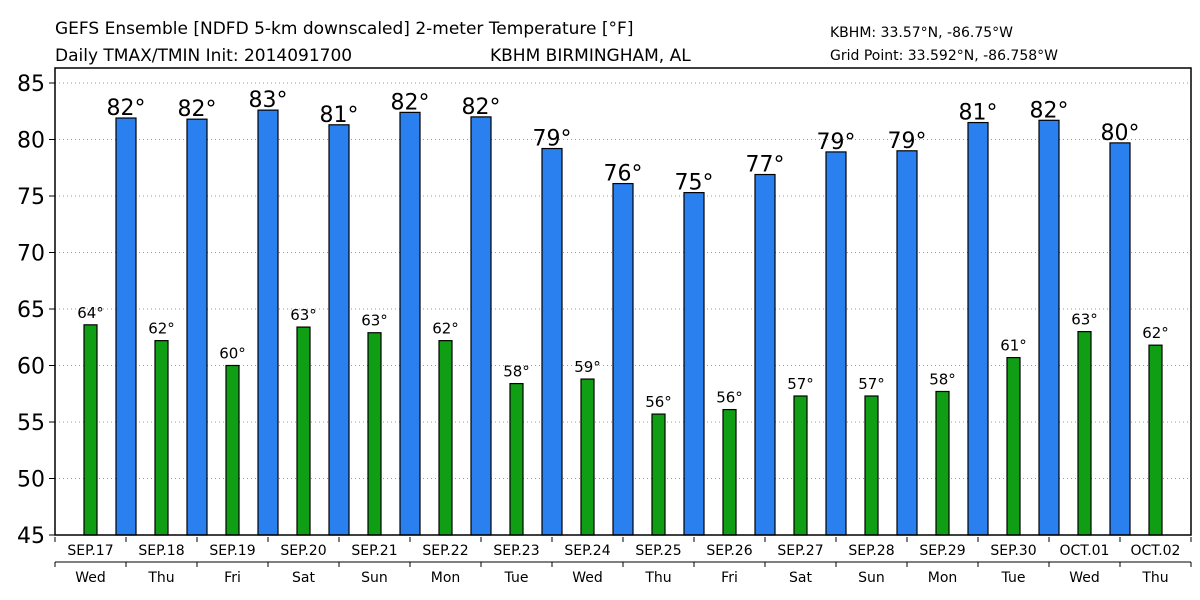 The height and width of the screenshot is (600, 1200). Describe the element at coordinates (765, 165) in the screenshot. I see `tmax-label: 77°` at that location.